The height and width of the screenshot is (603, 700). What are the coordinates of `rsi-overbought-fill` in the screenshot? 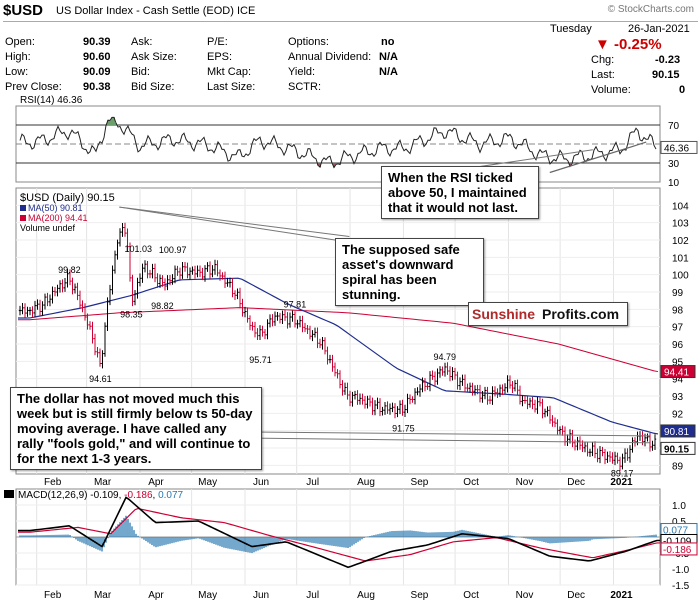 It's located at (112, 121).